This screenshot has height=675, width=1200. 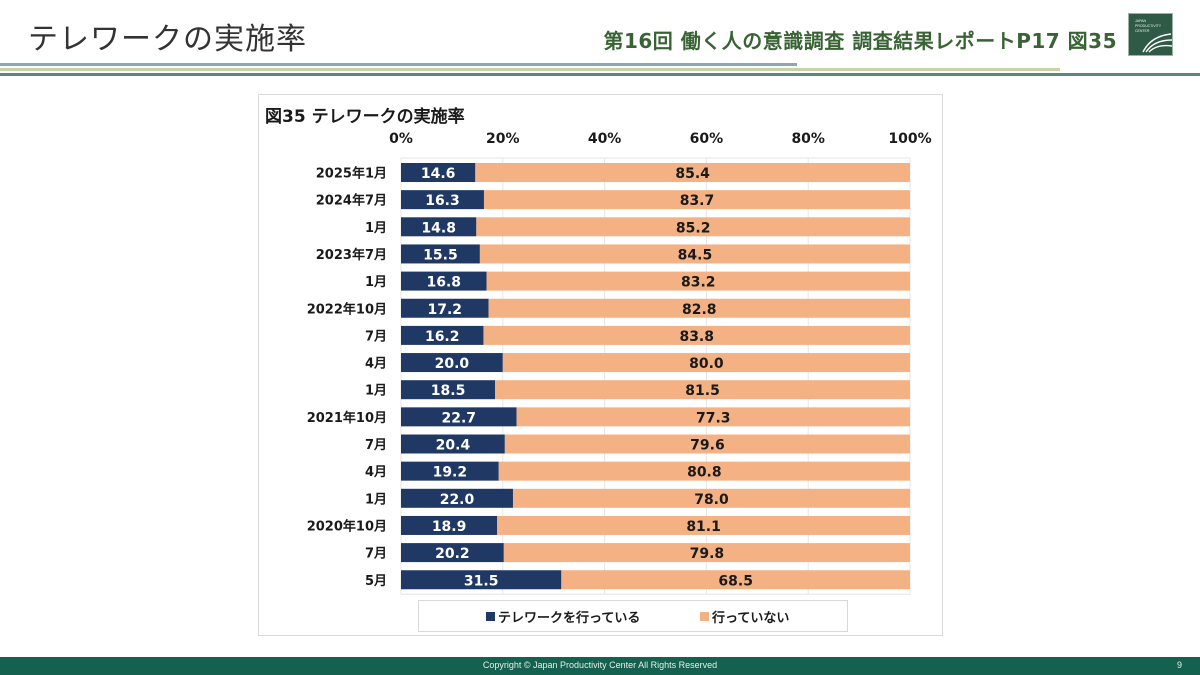 I want to click on data-label: 16.2, so click(x=442, y=337).